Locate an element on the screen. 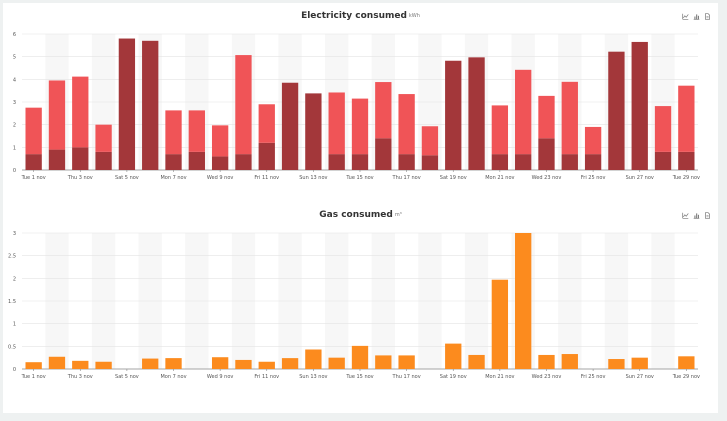 This screenshot has height=421, width=727. x-tick-label: Tue 1 nov is located at coordinates (33, 178).